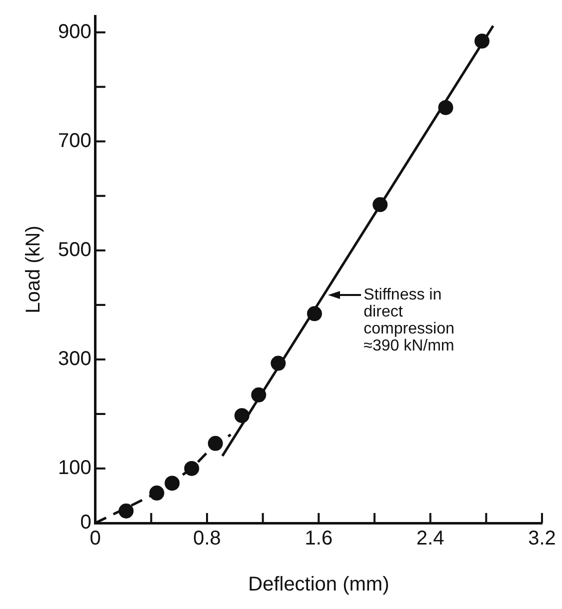 This screenshot has width=562, height=609. What do you see at coordinates (75, 468) in the screenshot?
I see `y-tick-label: 100` at bounding box center [75, 468].